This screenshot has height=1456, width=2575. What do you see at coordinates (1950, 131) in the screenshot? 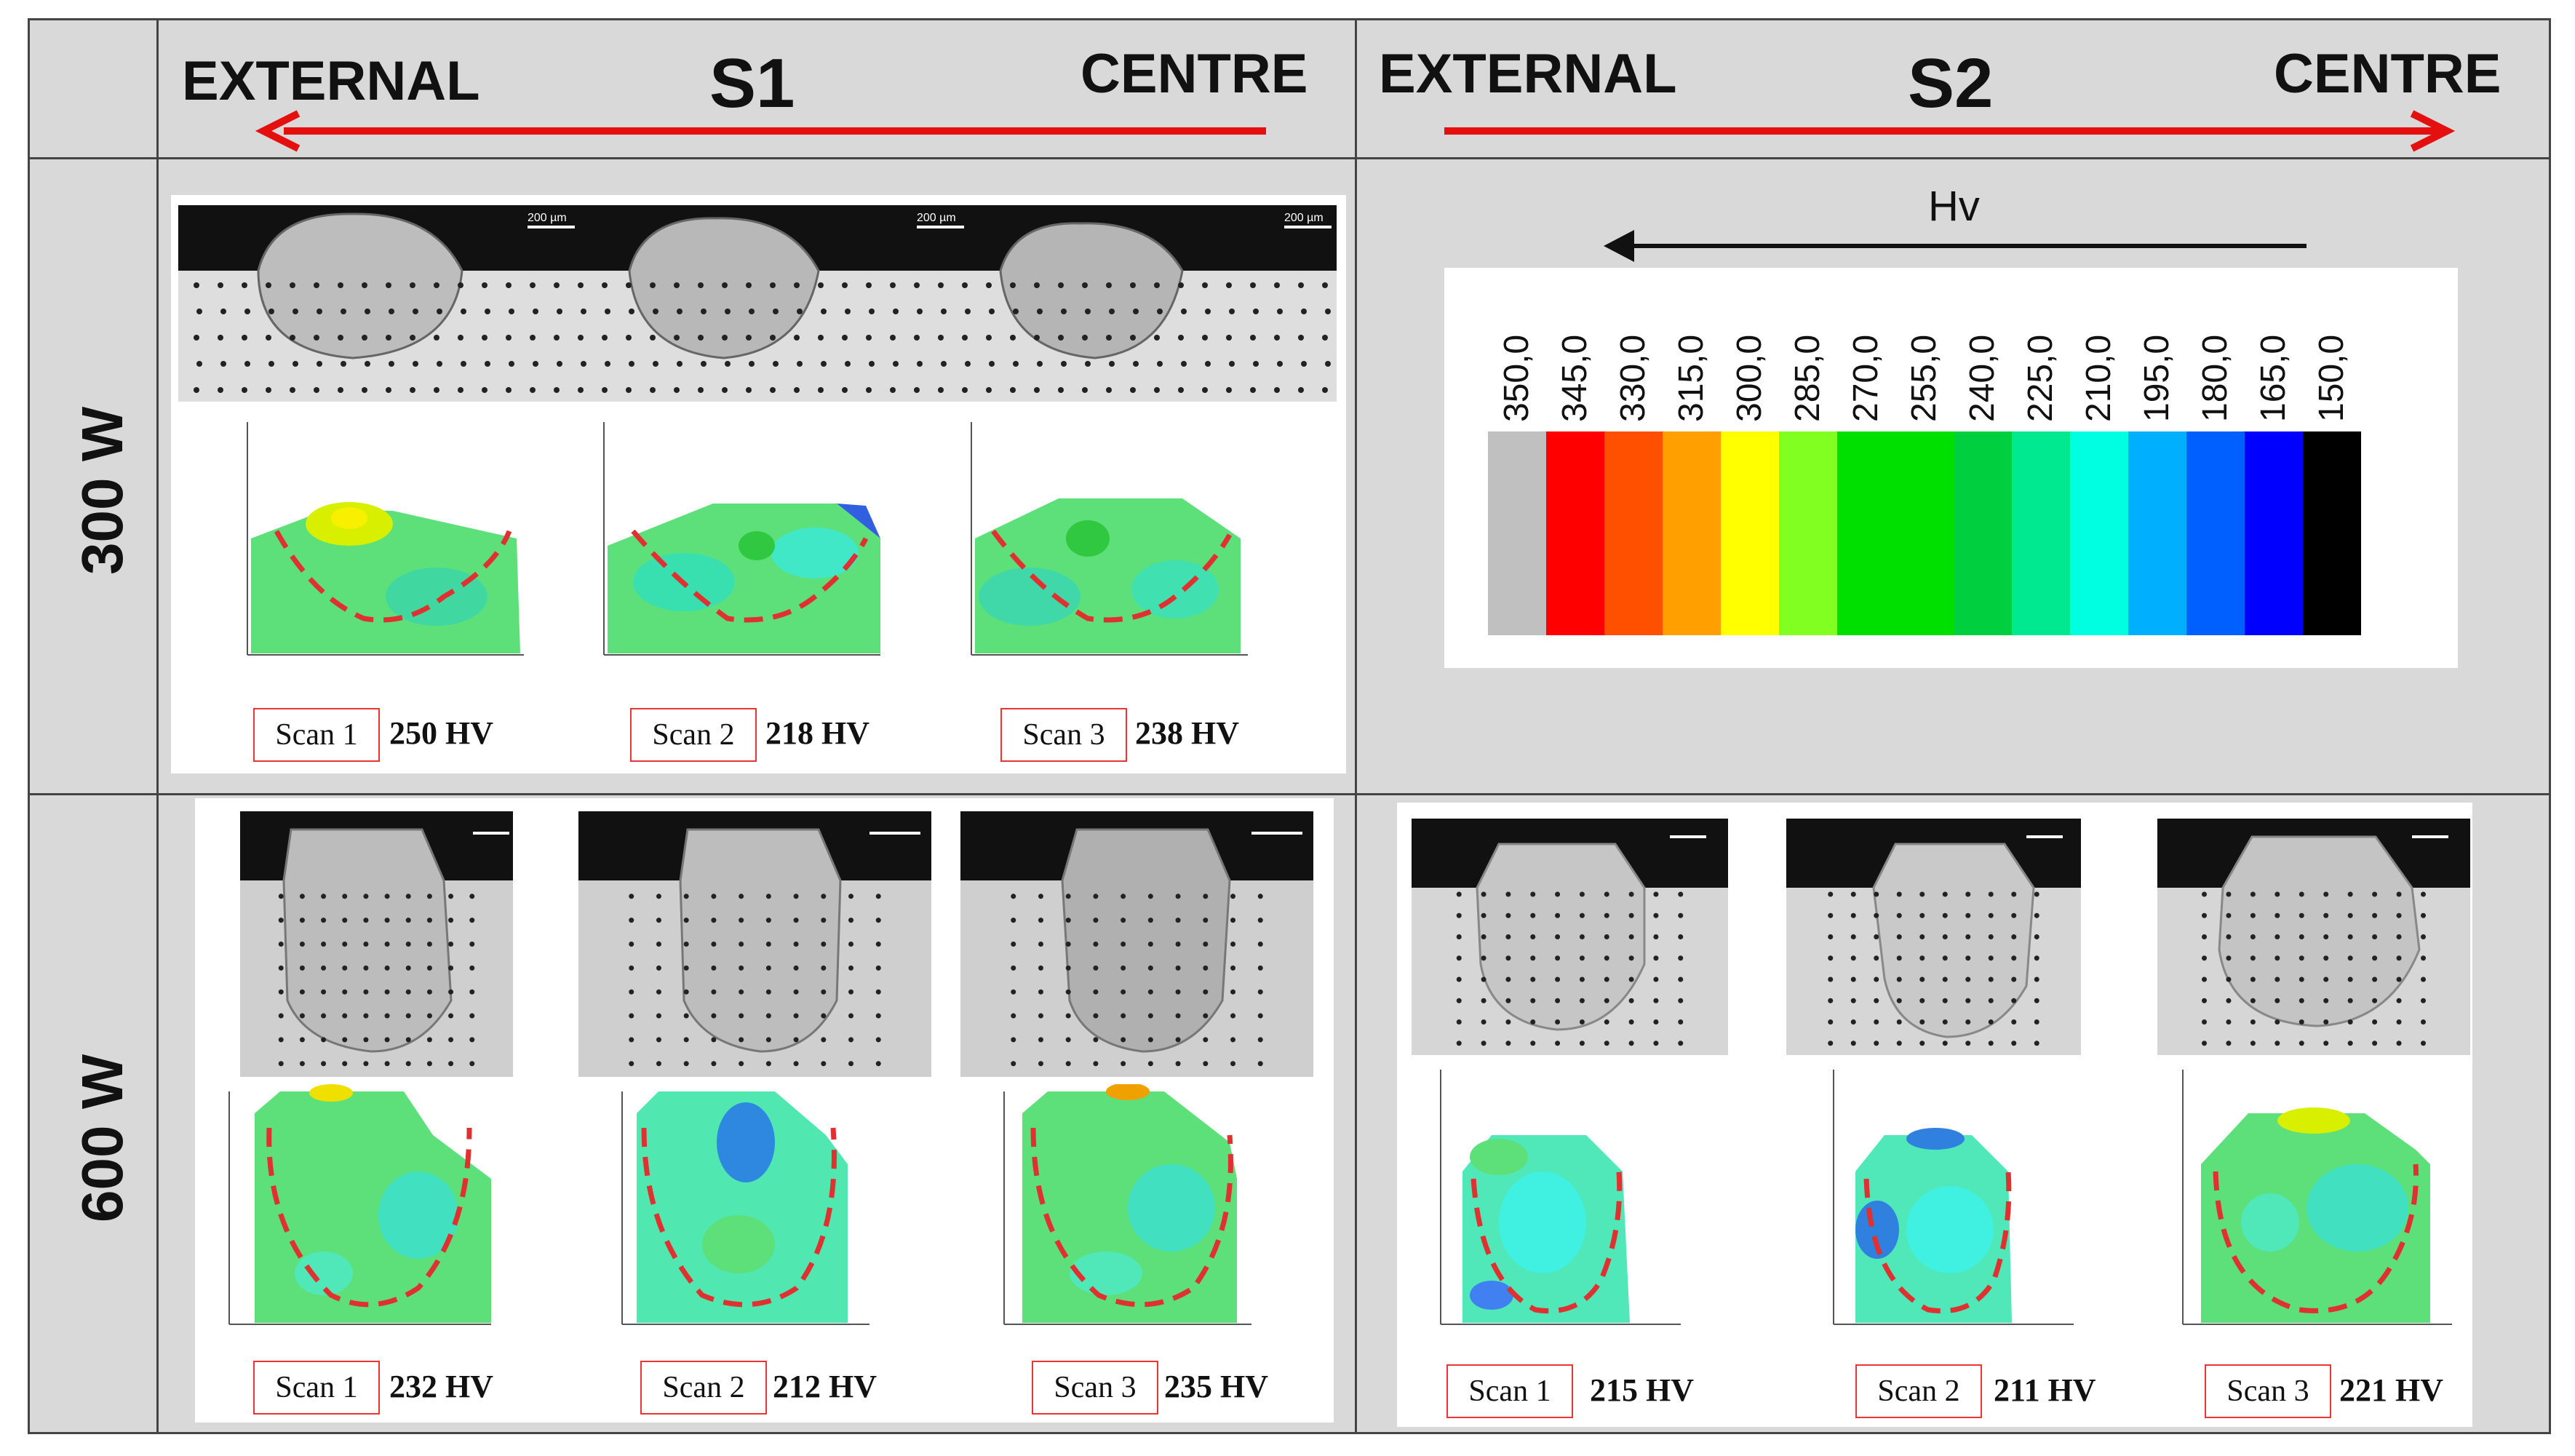
I see `s2-direction-arrow` at bounding box center [1950, 131].